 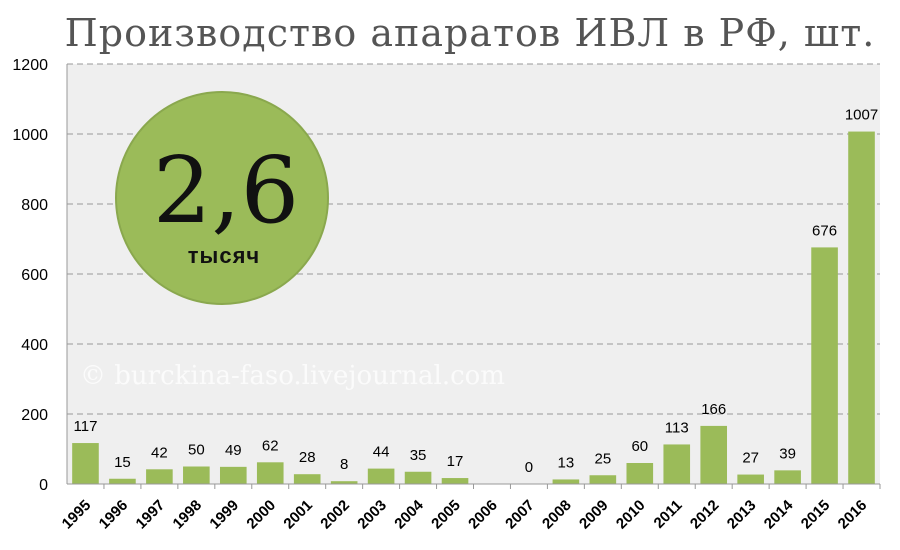 I want to click on y-tick-label: 1000, so click(x=30, y=135).